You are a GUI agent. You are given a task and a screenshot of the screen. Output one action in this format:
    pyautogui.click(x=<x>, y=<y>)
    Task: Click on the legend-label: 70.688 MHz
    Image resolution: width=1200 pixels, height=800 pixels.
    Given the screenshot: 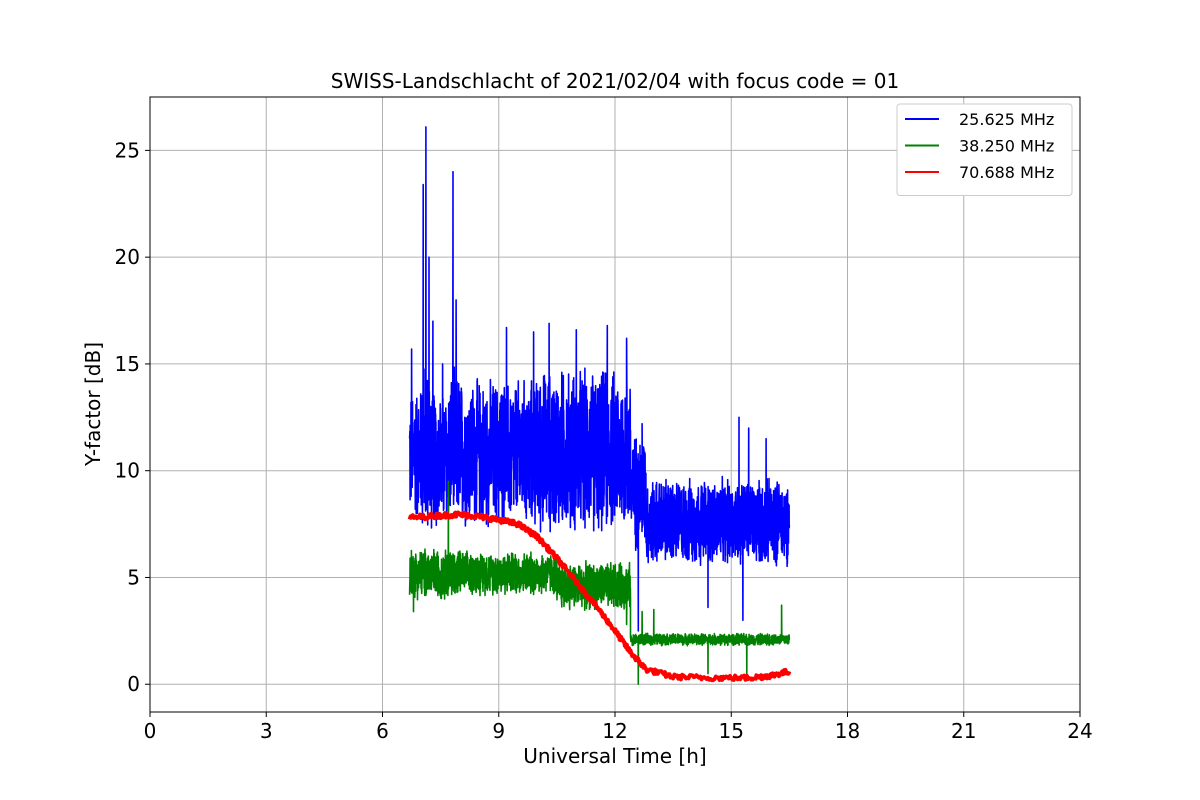 What is the action you would take?
    pyautogui.click(x=1006, y=172)
    